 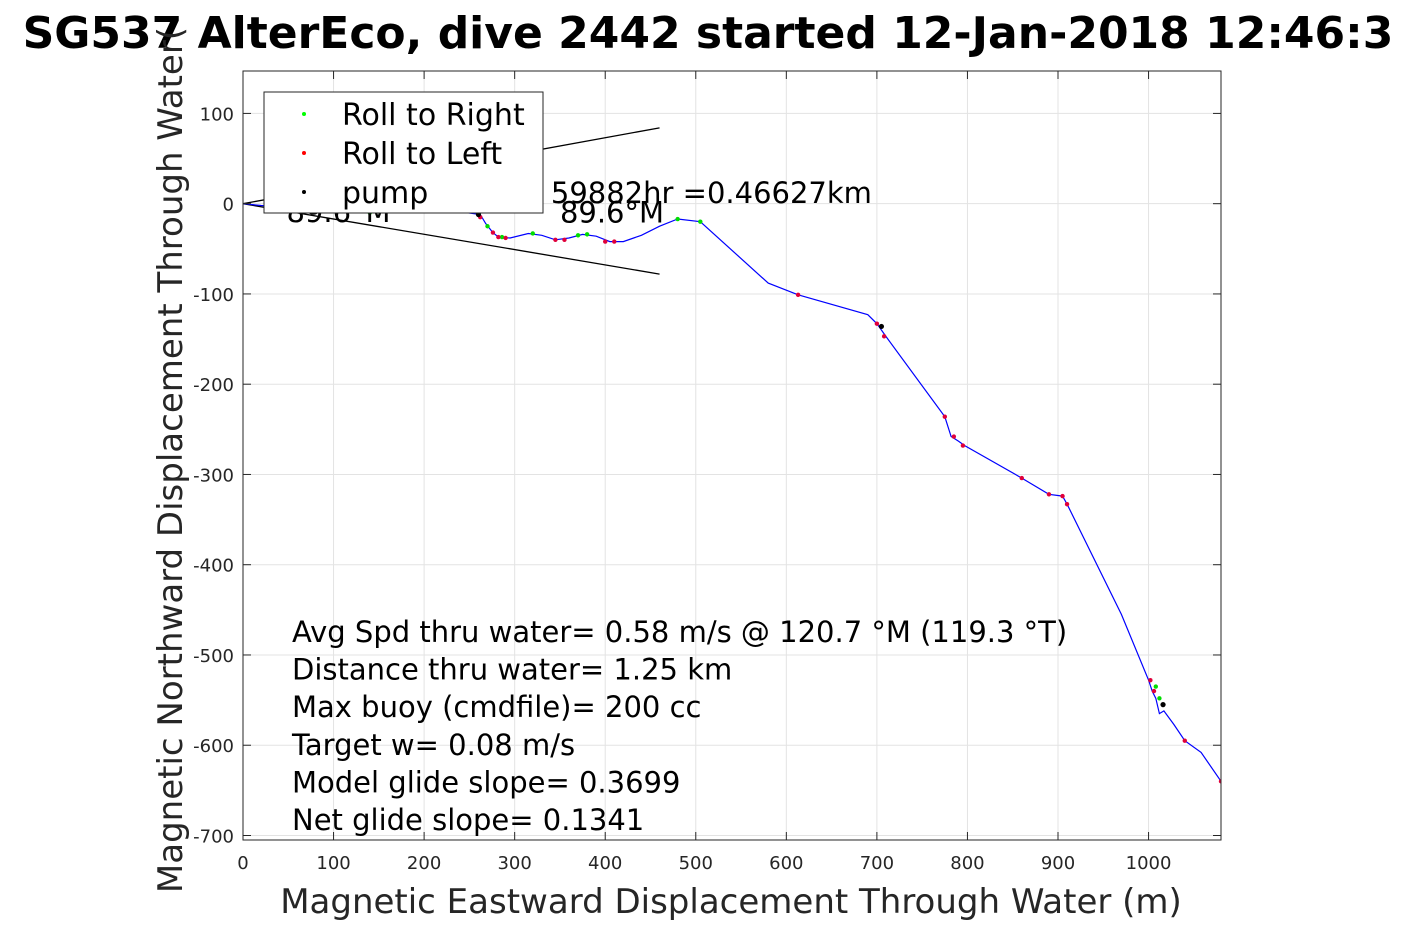 What do you see at coordinates (333, 863) in the screenshot?
I see `x-tick-label: 100` at bounding box center [333, 863].